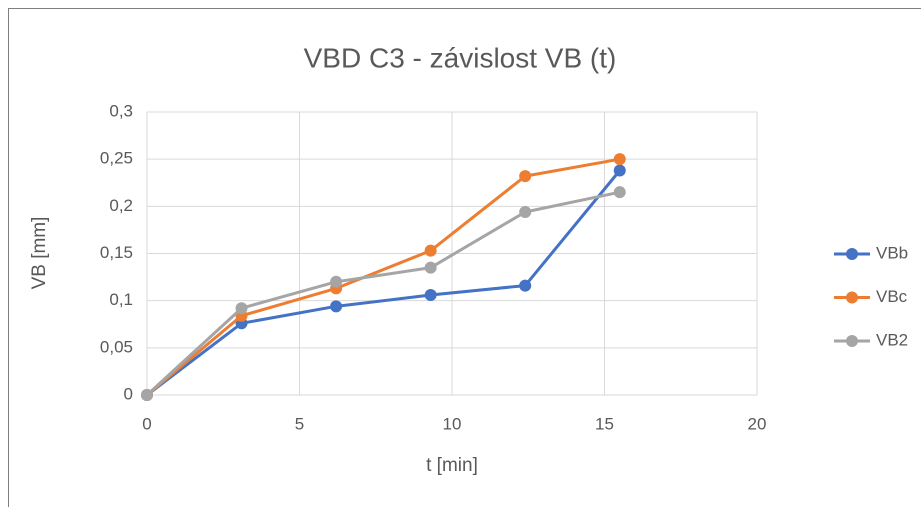 The width and height of the screenshot is (921, 507). I want to click on legend-label: VB2, so click(892, 339).